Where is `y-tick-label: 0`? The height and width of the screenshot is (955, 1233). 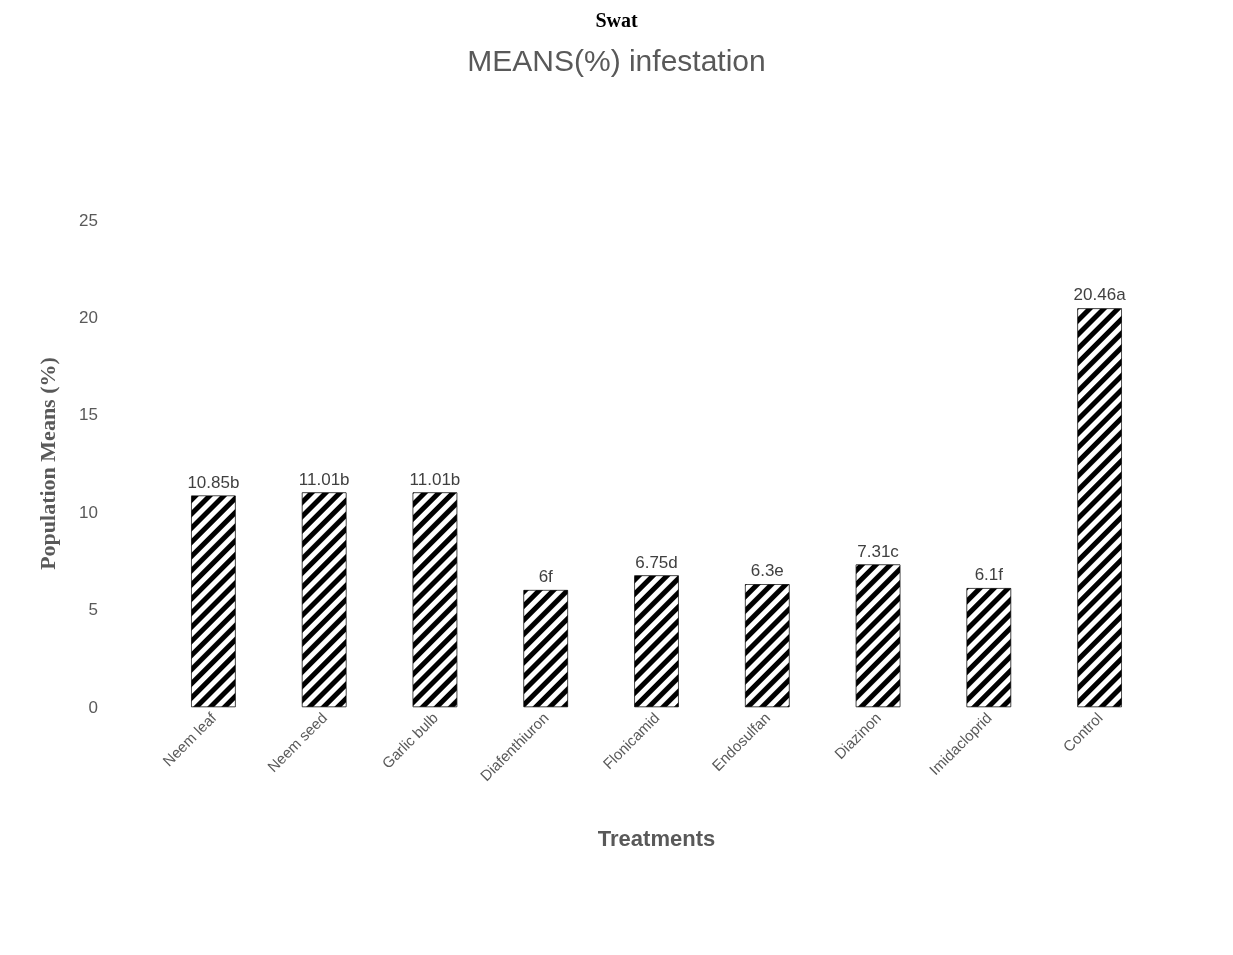
y-tick-label: 0 is located at coordinates (93, 707).